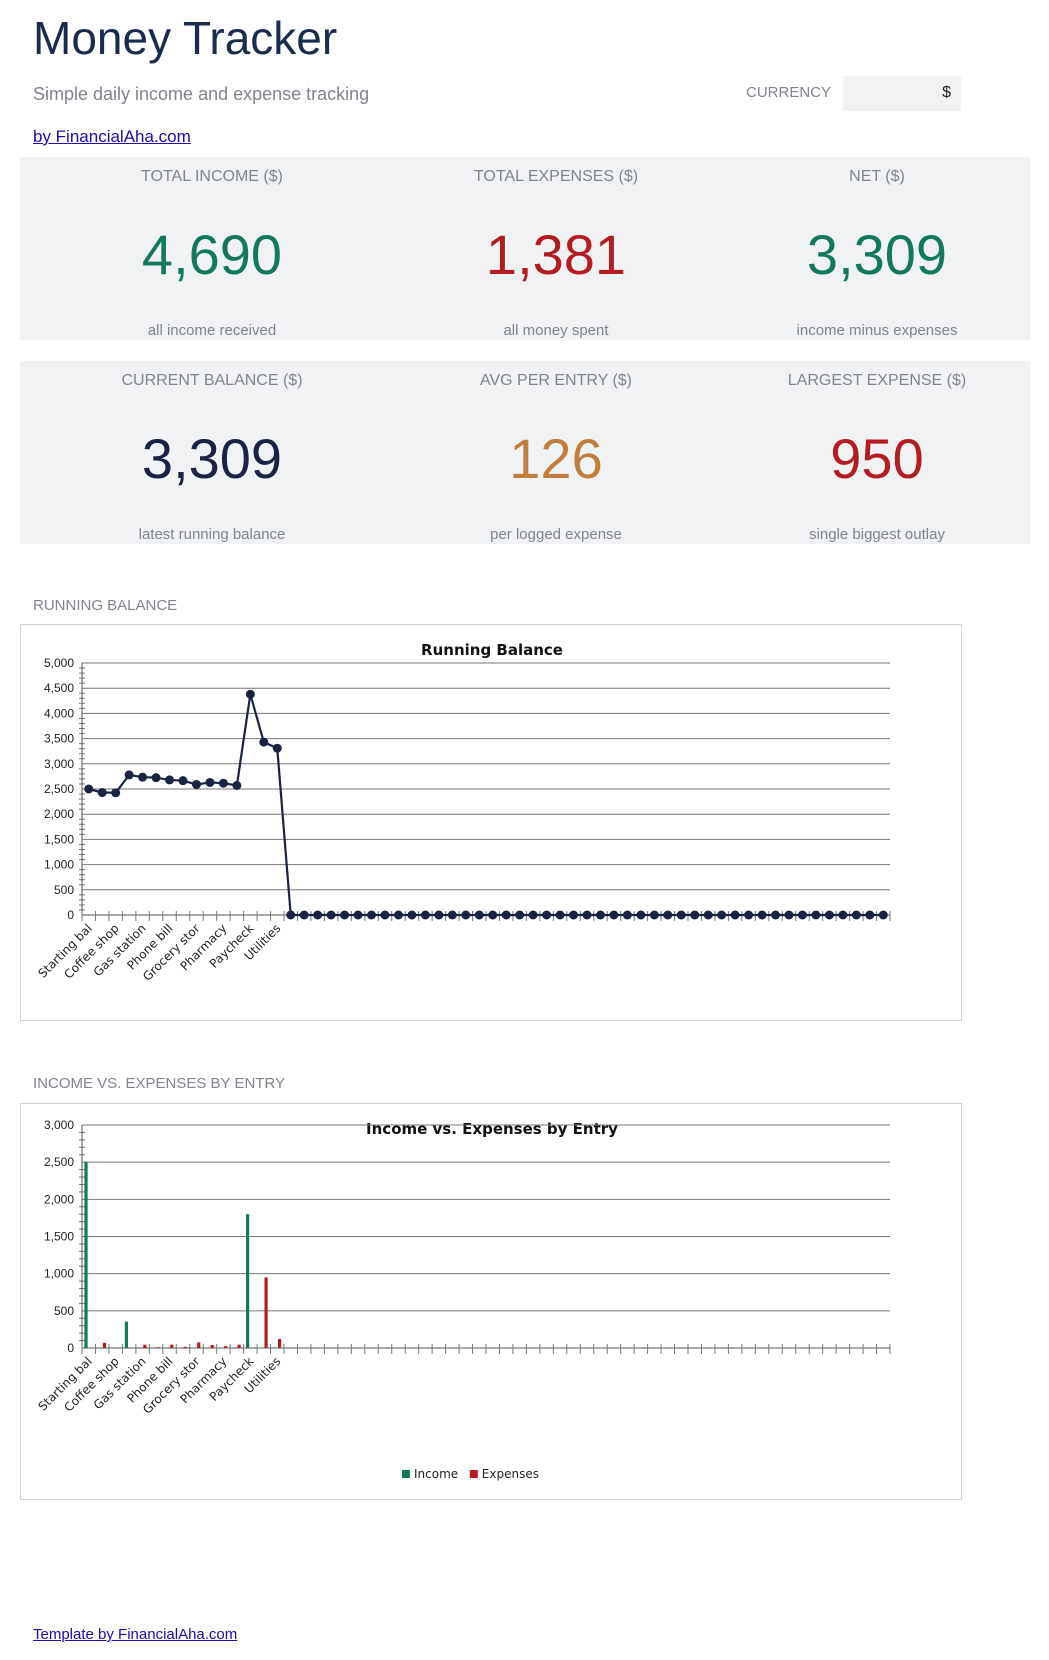 The image size is (1049, 1660). What do you see at coordinates (556, 458) in the screenshot?
I see `kpi-value: 126` at bounding box center [556, 458].